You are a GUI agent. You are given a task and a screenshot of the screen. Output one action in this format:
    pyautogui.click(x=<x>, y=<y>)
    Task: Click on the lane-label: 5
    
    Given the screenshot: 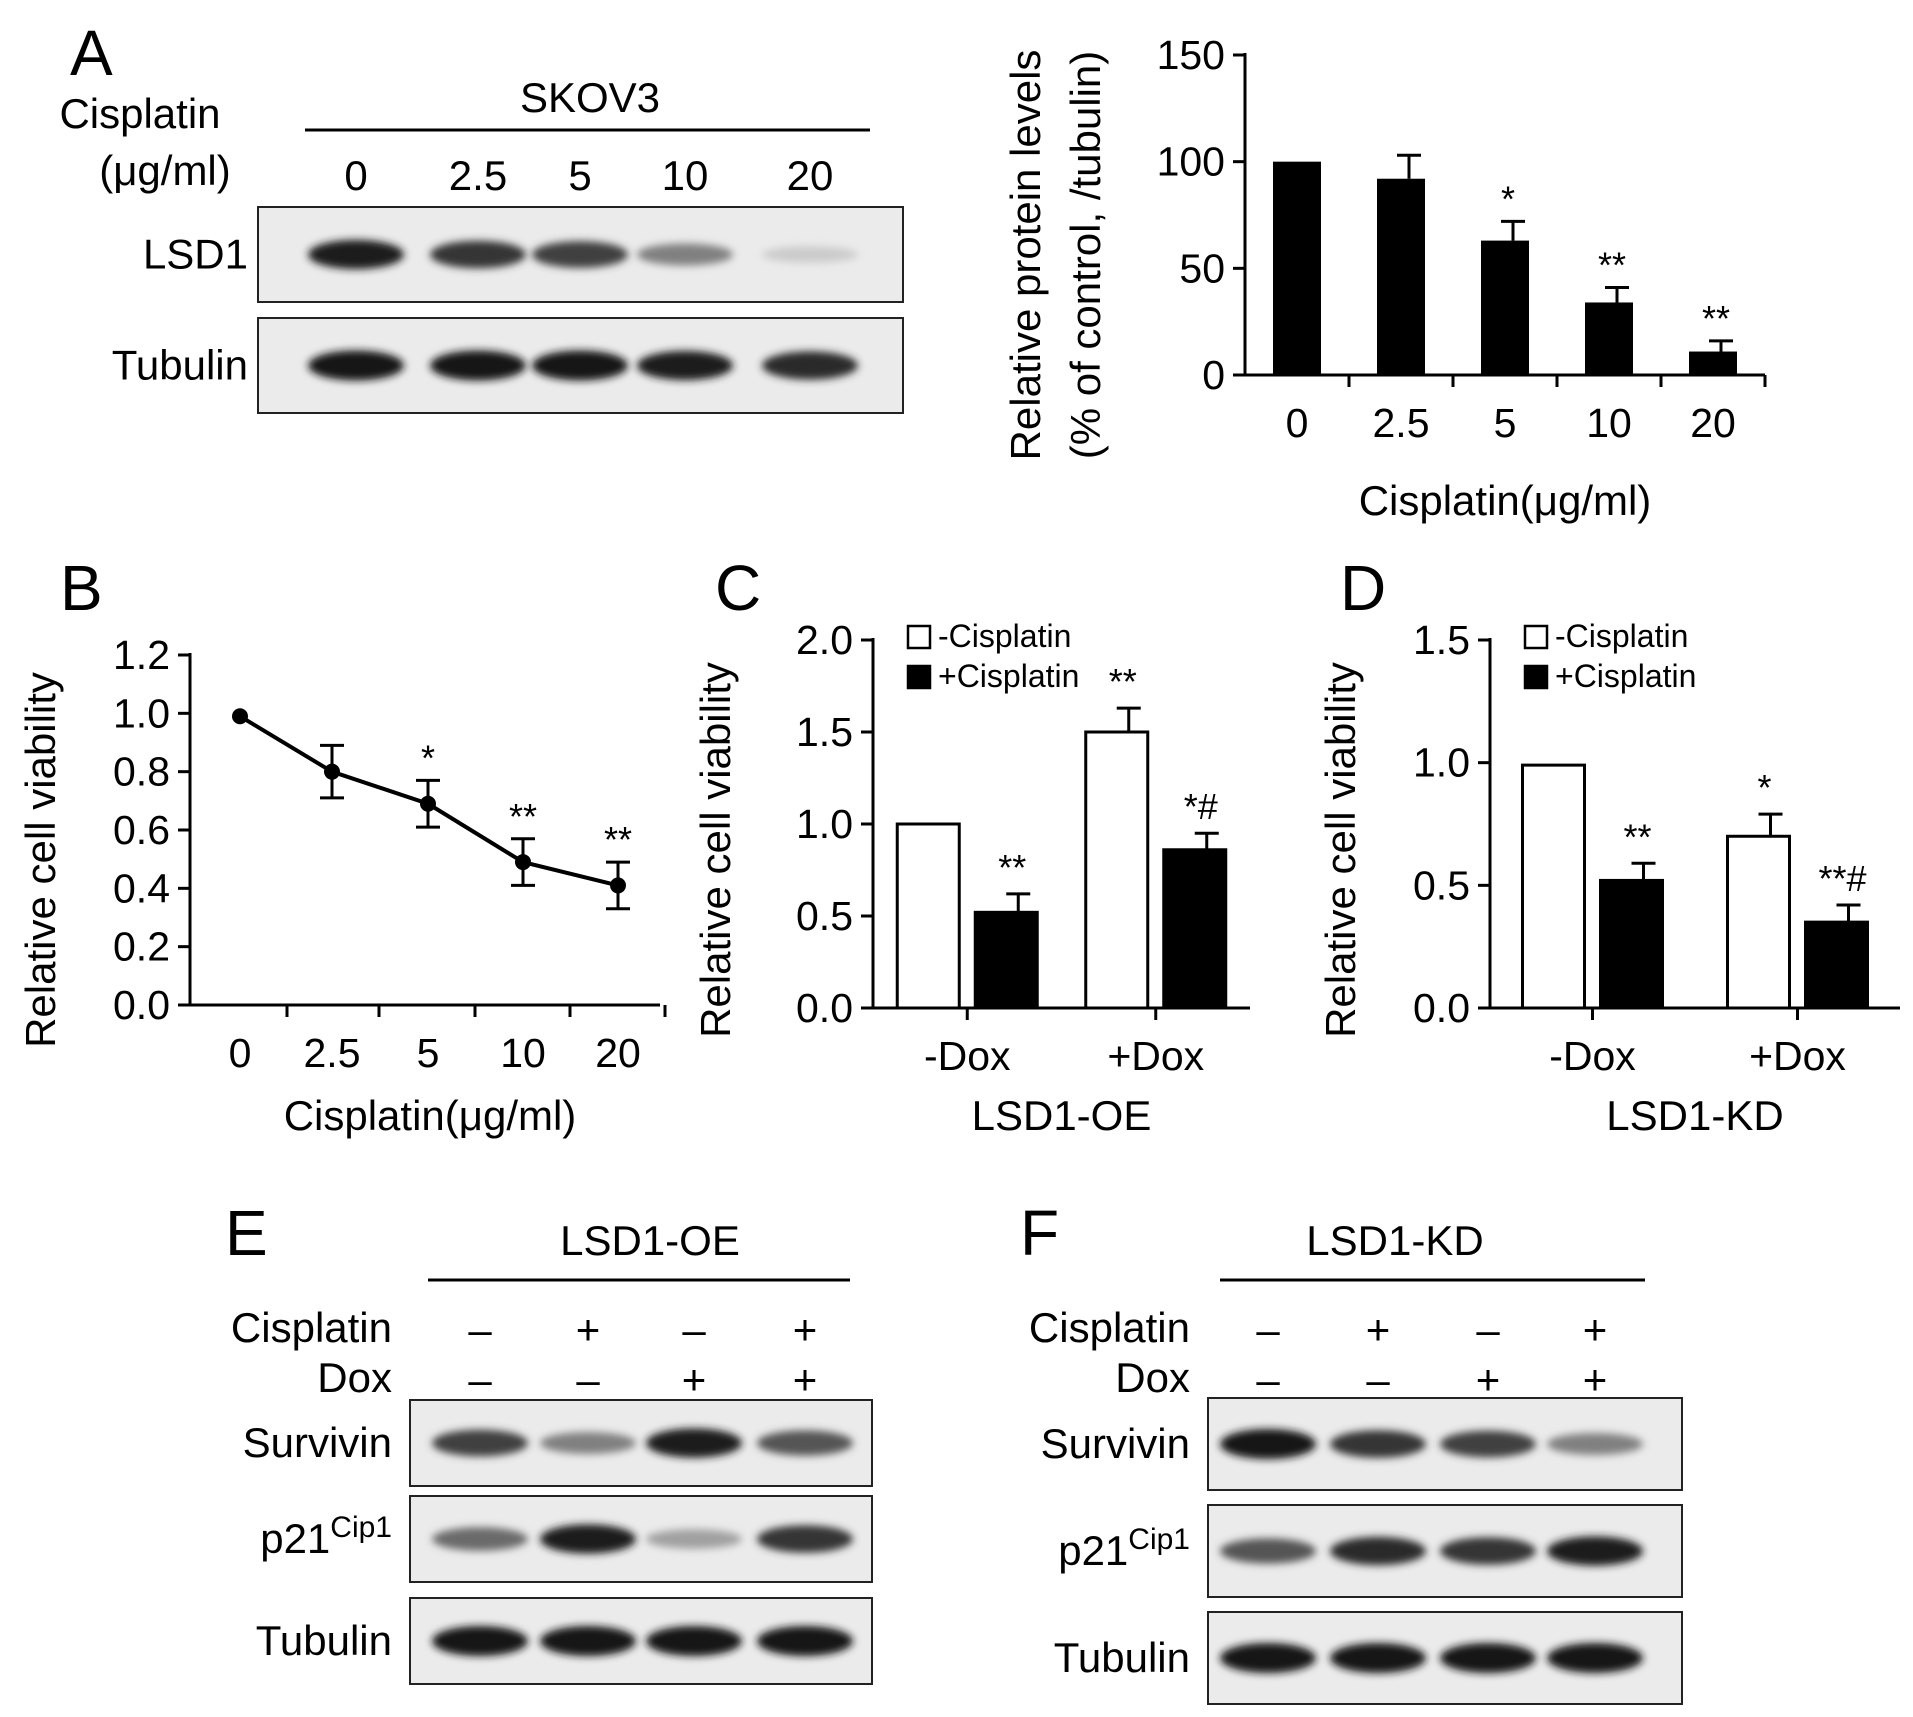 What is the action you would take?
    pyautogui.click(x=579, y=175)
    